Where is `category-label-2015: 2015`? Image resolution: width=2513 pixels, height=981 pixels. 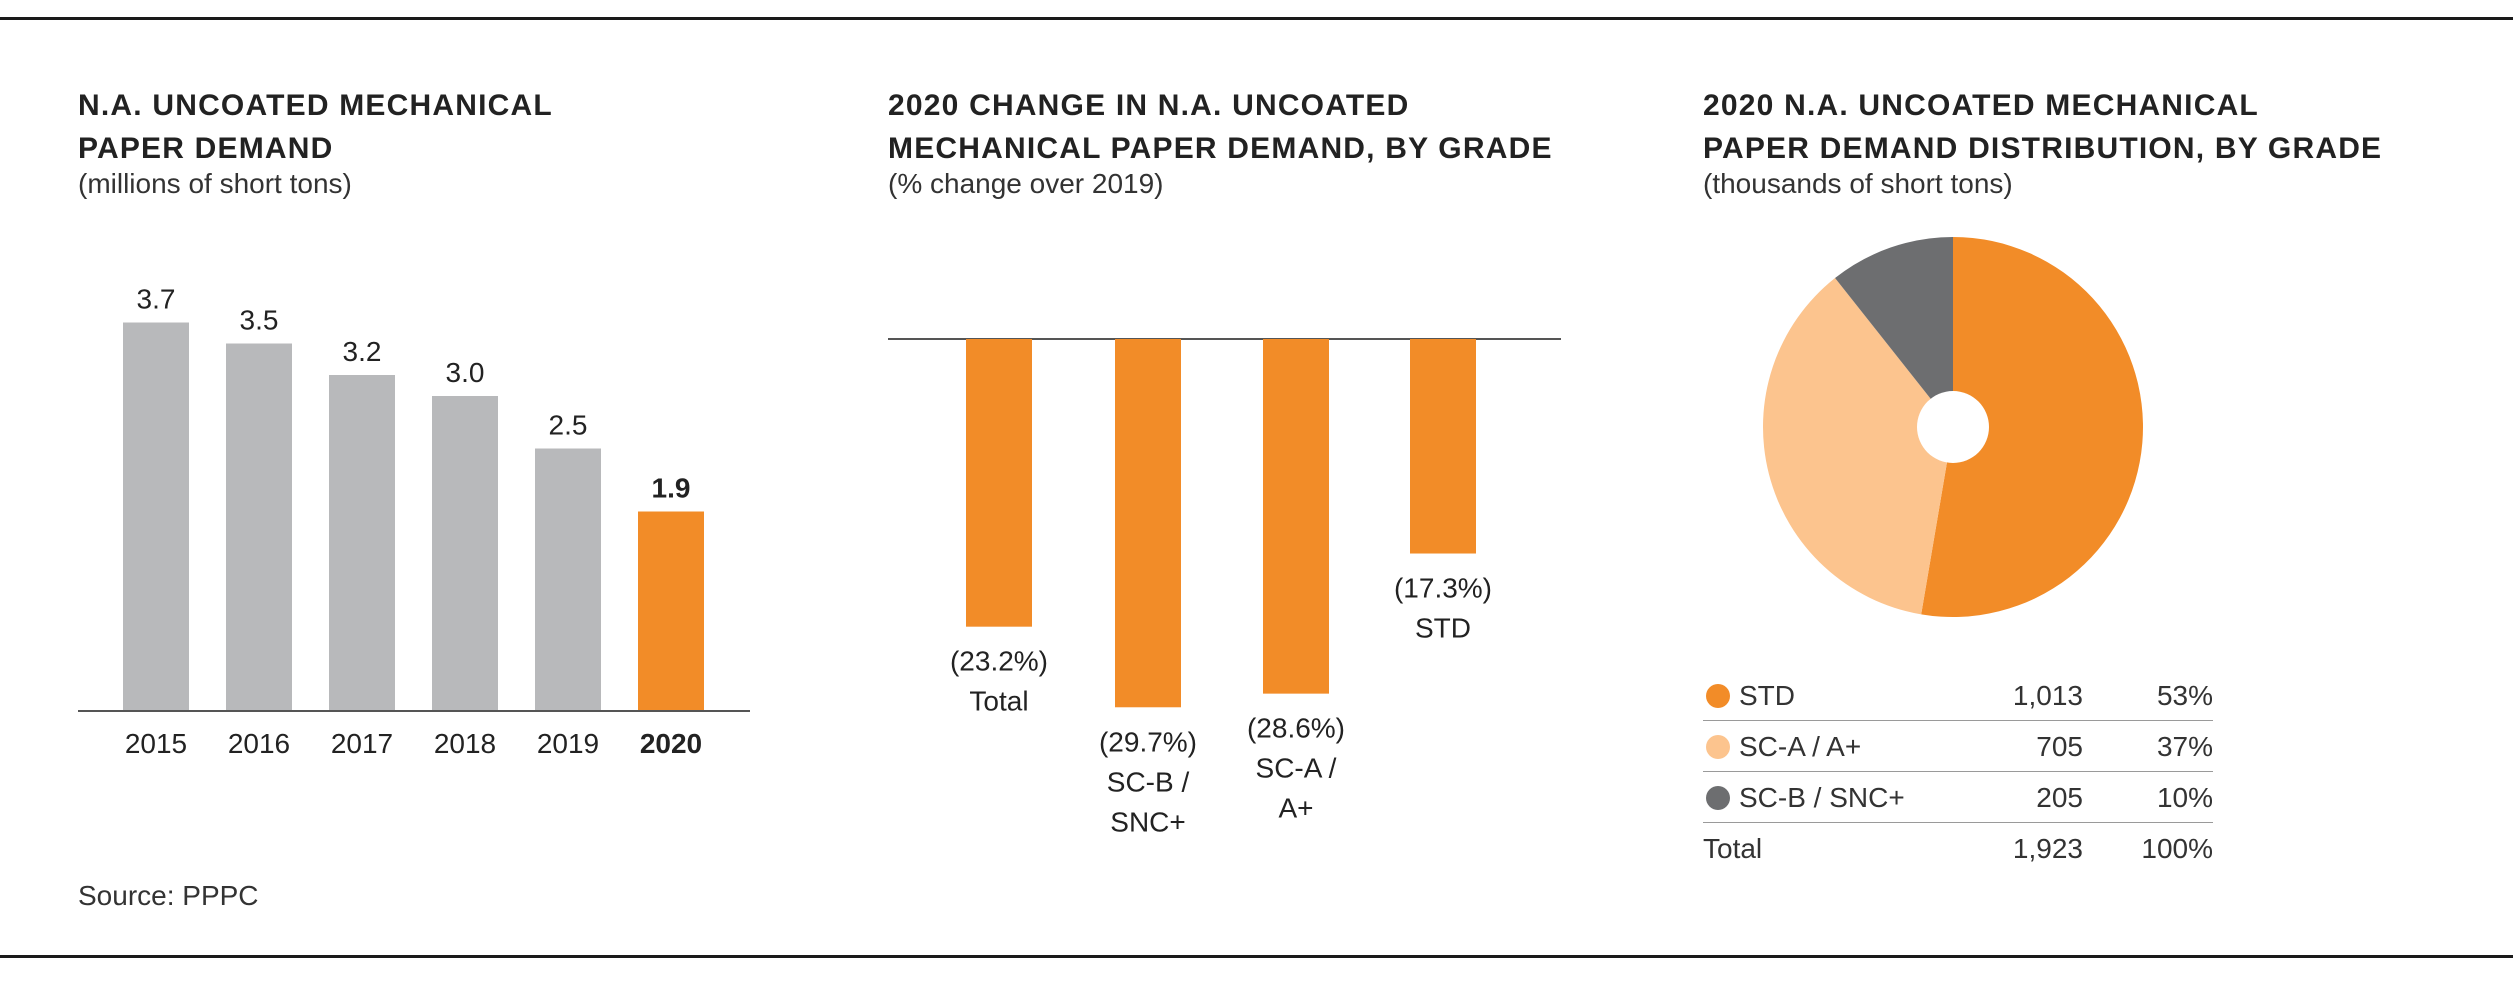 category-label-2015: 2015 is located at coordinates (156, 743).